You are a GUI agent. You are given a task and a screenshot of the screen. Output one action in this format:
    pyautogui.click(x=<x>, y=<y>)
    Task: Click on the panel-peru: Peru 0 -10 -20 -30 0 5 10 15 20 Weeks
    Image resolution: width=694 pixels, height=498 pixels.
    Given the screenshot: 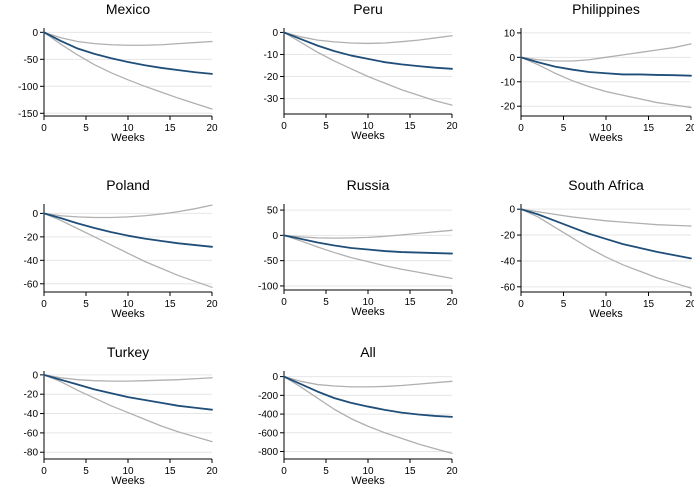 What is the action you would take?
    pyautogui.click(x=361, y=71)
    